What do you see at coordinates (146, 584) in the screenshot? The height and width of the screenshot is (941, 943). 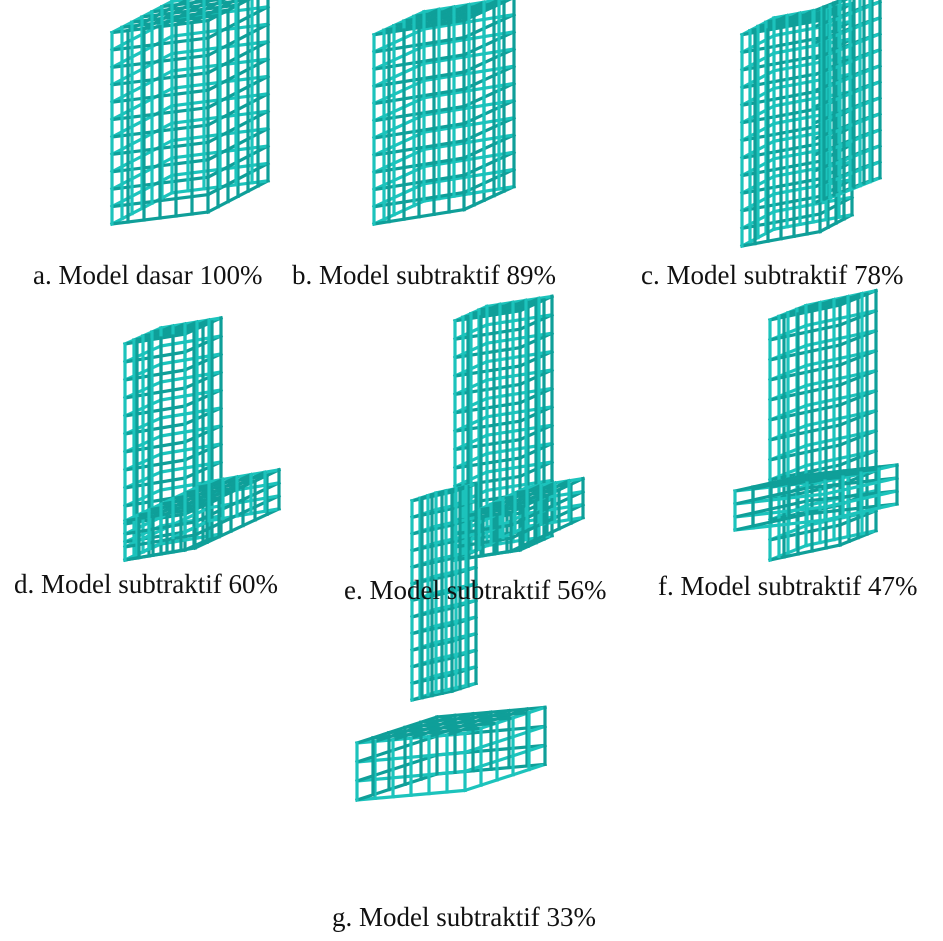 I see `caption-d: d. Model subtraktif 60%` at bounding box center [146, 584].